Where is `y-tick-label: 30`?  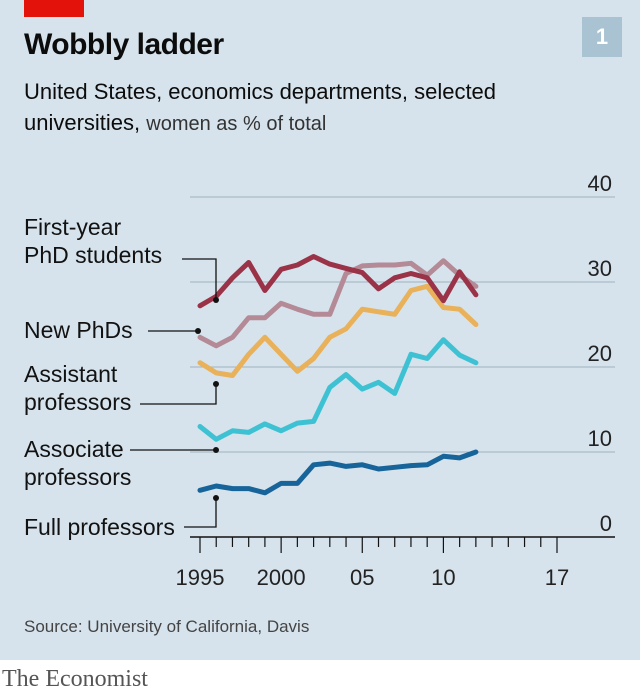
y-tick-label: 30 is located at coordinates (600, 268).